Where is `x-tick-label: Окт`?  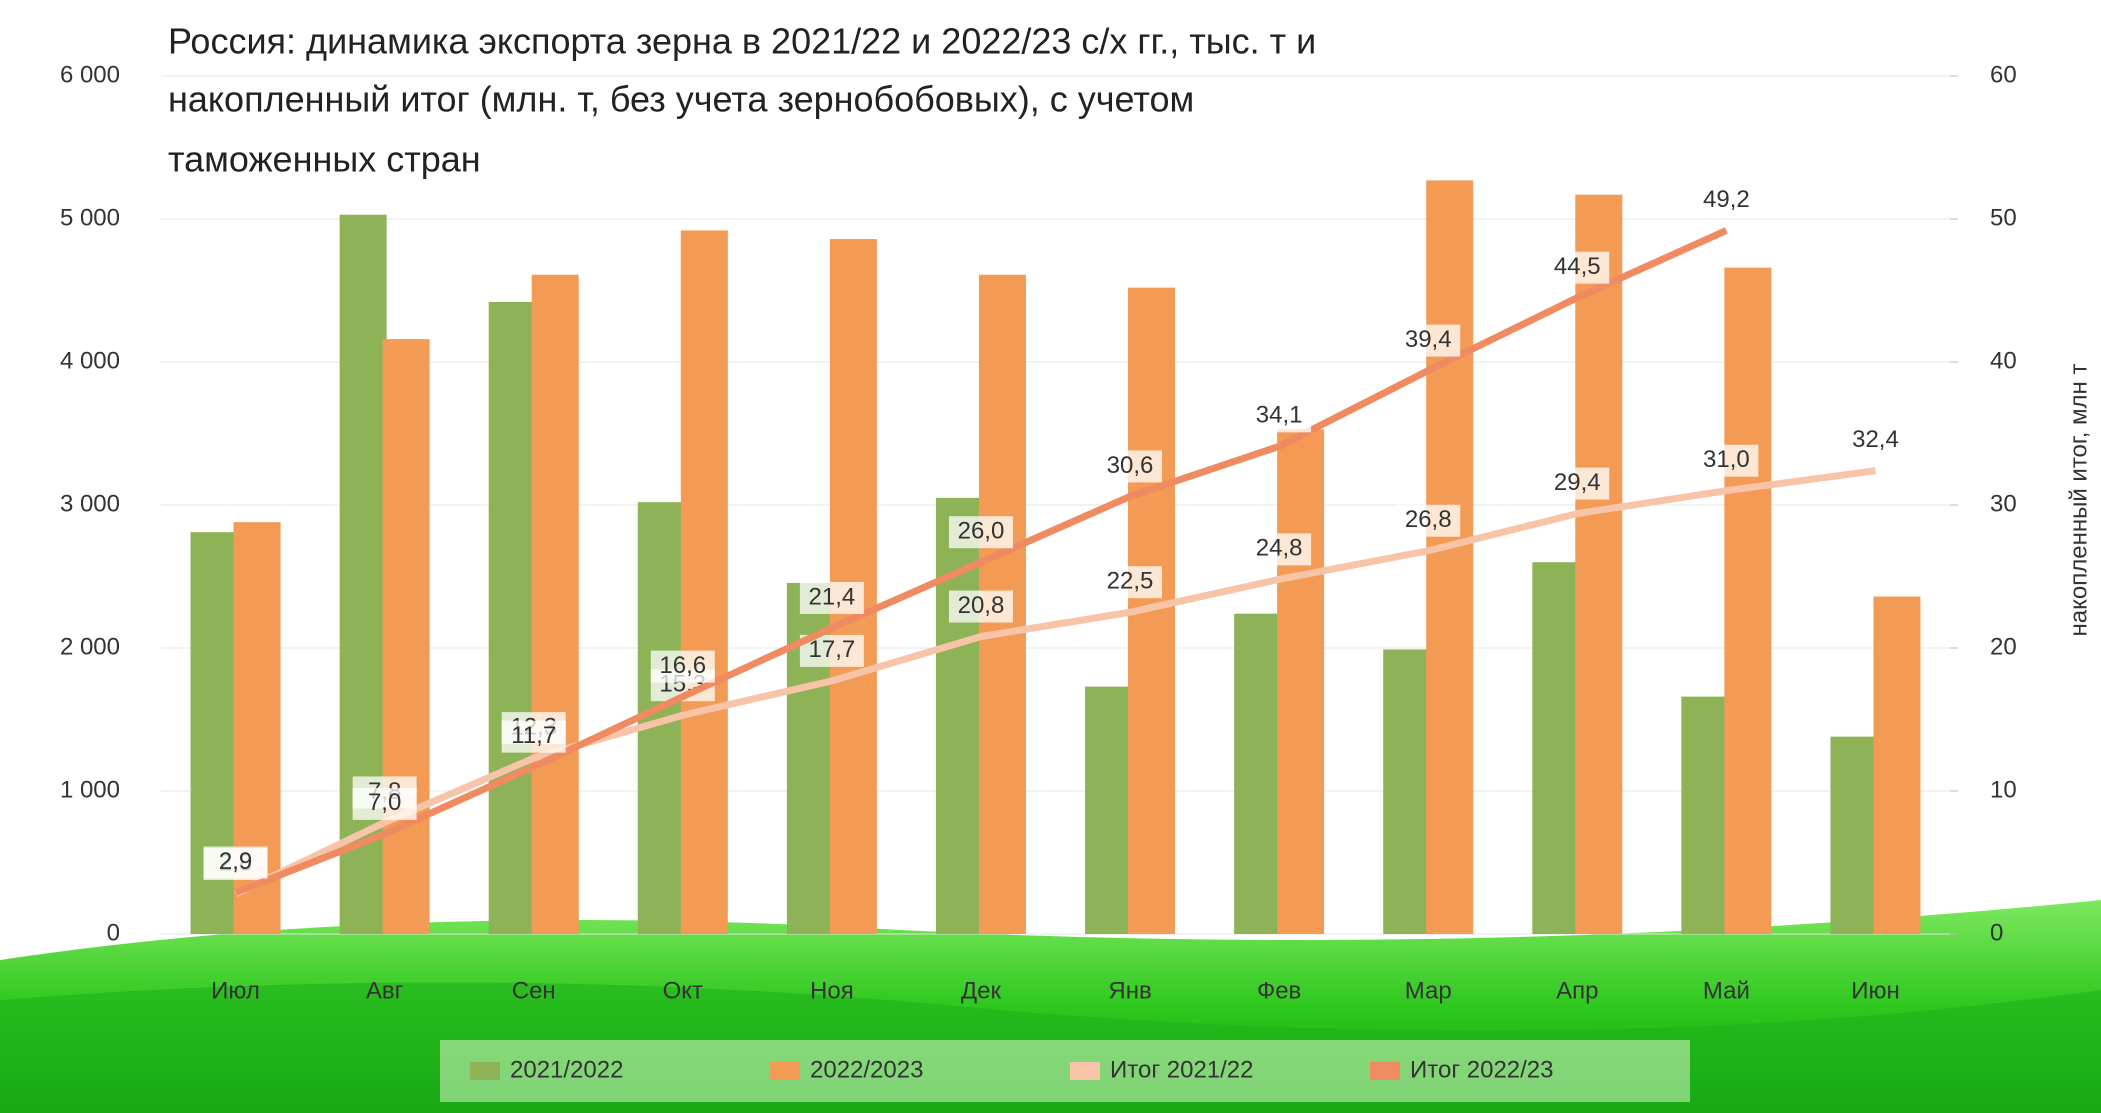 x-tick-label: Окт is located at coordinates (683, 990).